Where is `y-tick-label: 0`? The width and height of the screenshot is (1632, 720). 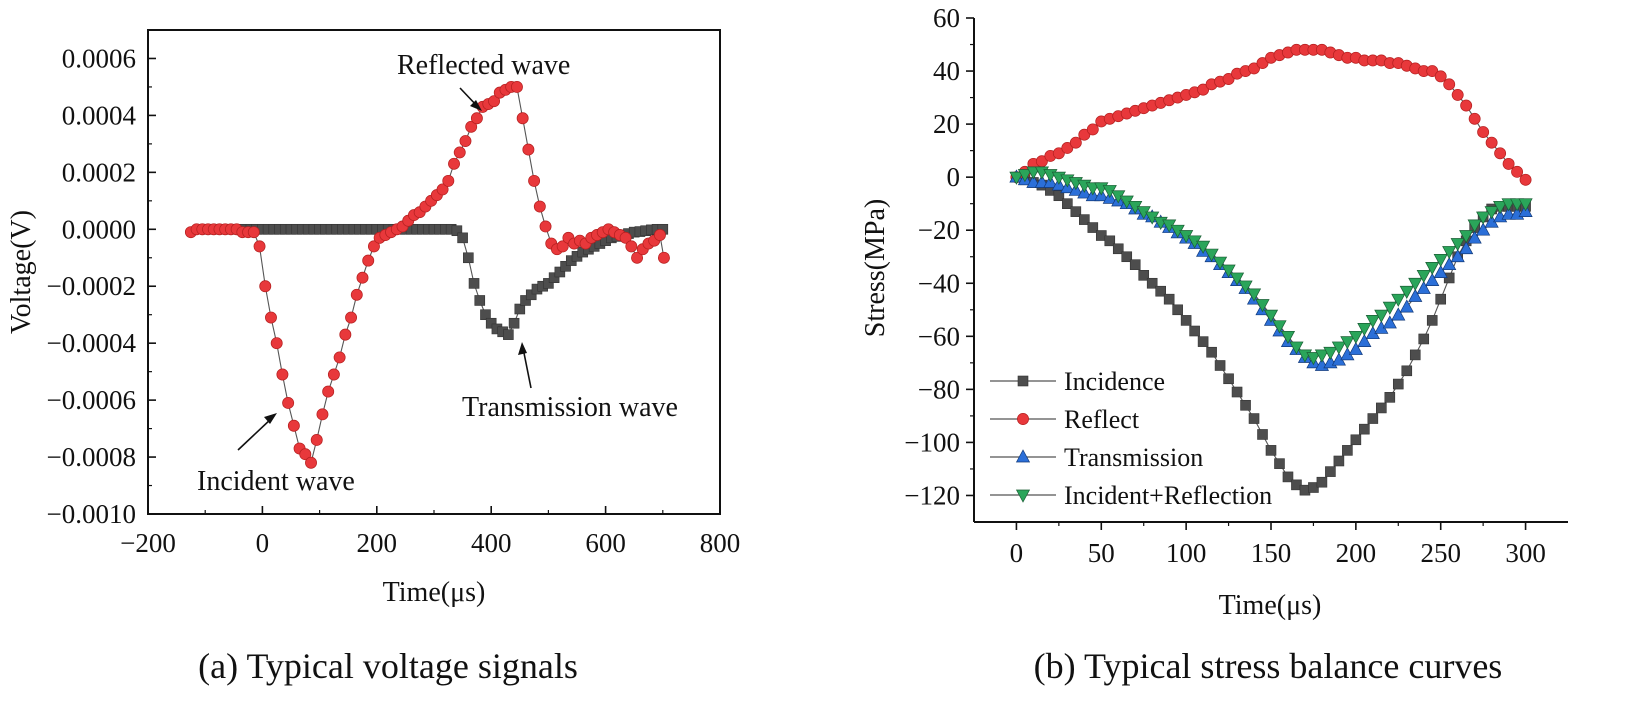 y-tick-label: 0 is located at coordinates (954, 177).